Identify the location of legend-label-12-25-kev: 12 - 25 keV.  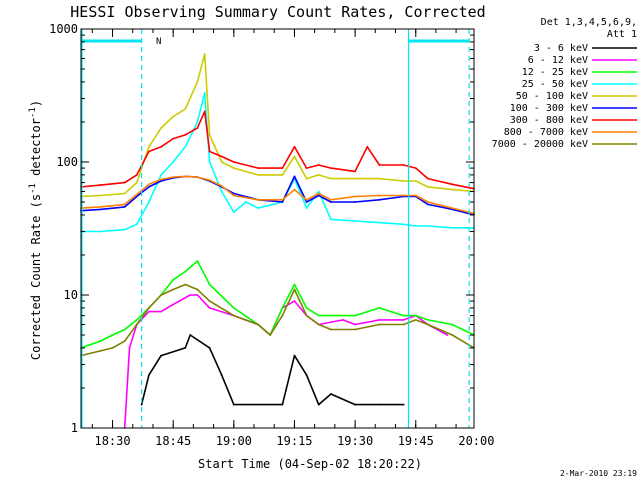
(555, 72).